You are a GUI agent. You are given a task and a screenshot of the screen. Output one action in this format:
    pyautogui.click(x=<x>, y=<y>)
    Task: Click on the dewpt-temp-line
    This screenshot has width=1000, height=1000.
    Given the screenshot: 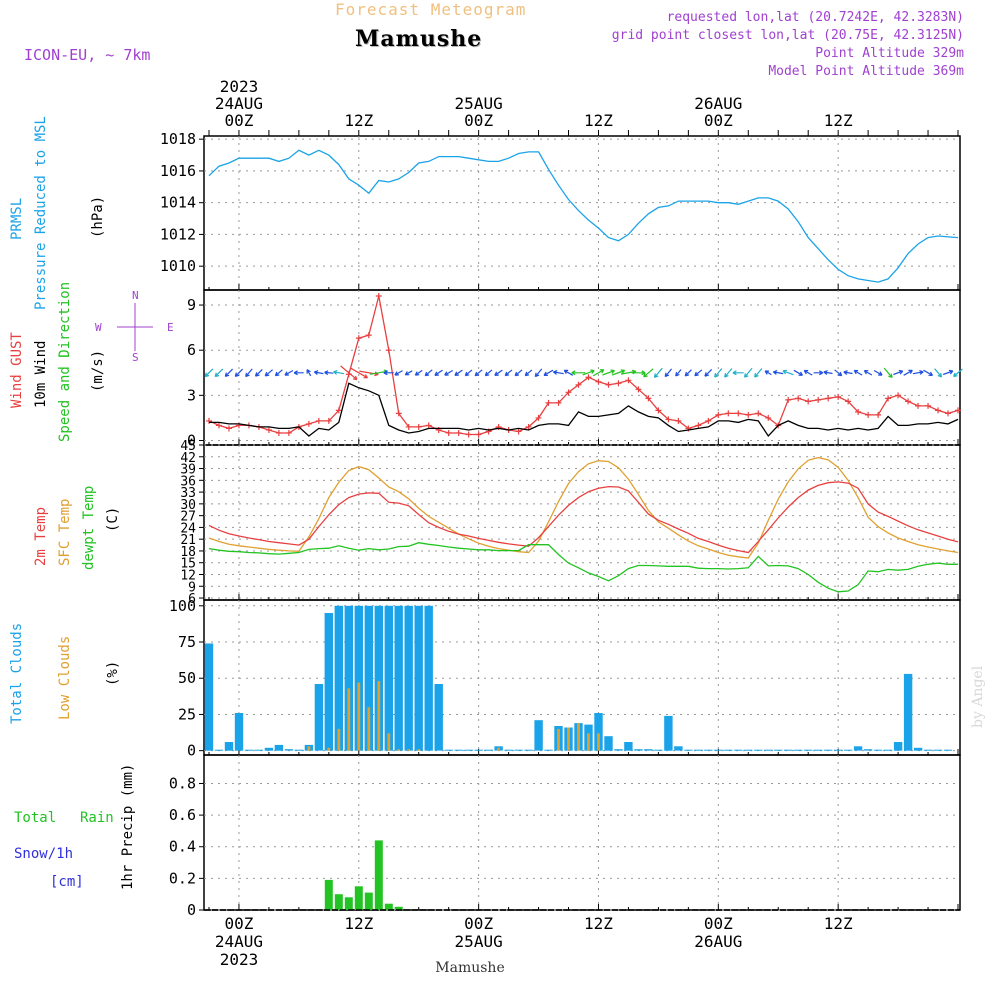 What is the action you would take?
    pyautogui.click(x=583, y=567)
    